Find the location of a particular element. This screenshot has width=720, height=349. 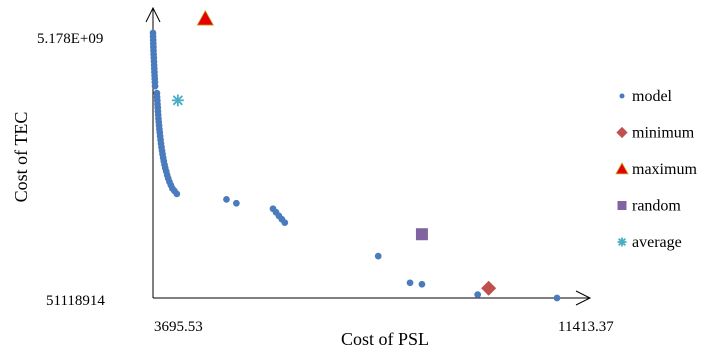

legend-marker-random is located at coordinates (622, 205).